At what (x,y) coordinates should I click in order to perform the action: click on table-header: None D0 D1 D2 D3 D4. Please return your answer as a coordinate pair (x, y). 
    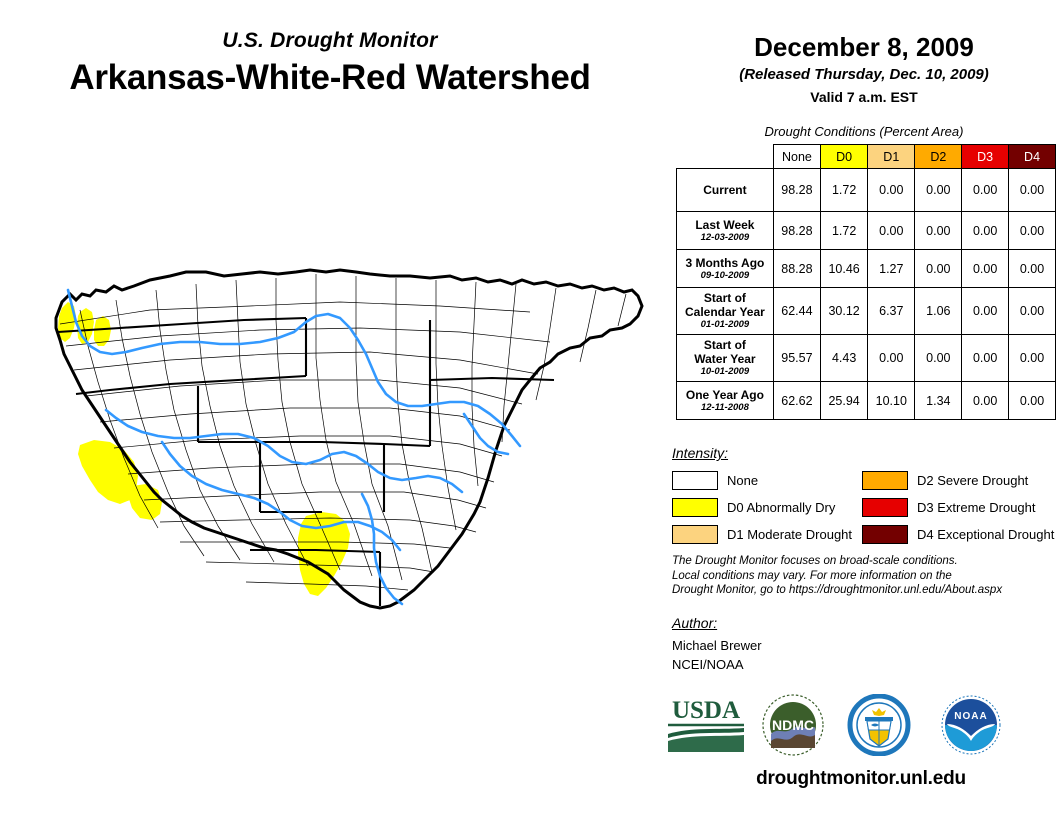
    Looking at the image, I should click on (866, 156).